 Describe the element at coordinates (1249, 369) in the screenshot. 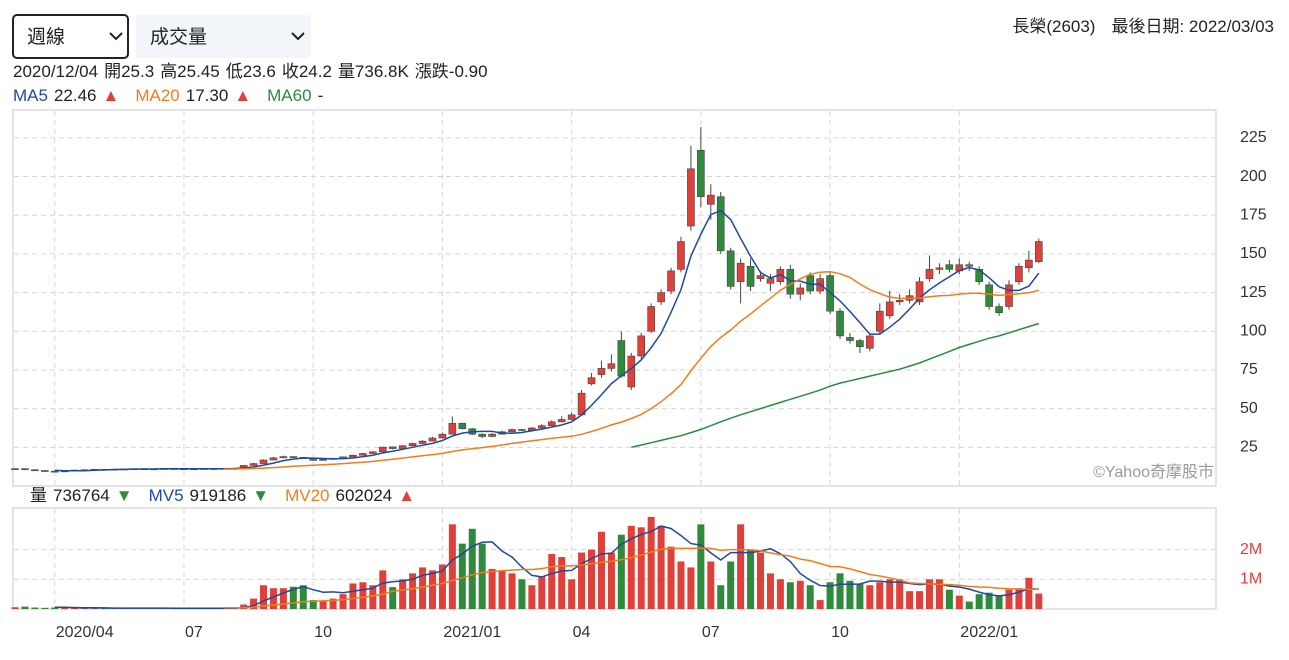

I see `y-tick-label: 75` at that location.